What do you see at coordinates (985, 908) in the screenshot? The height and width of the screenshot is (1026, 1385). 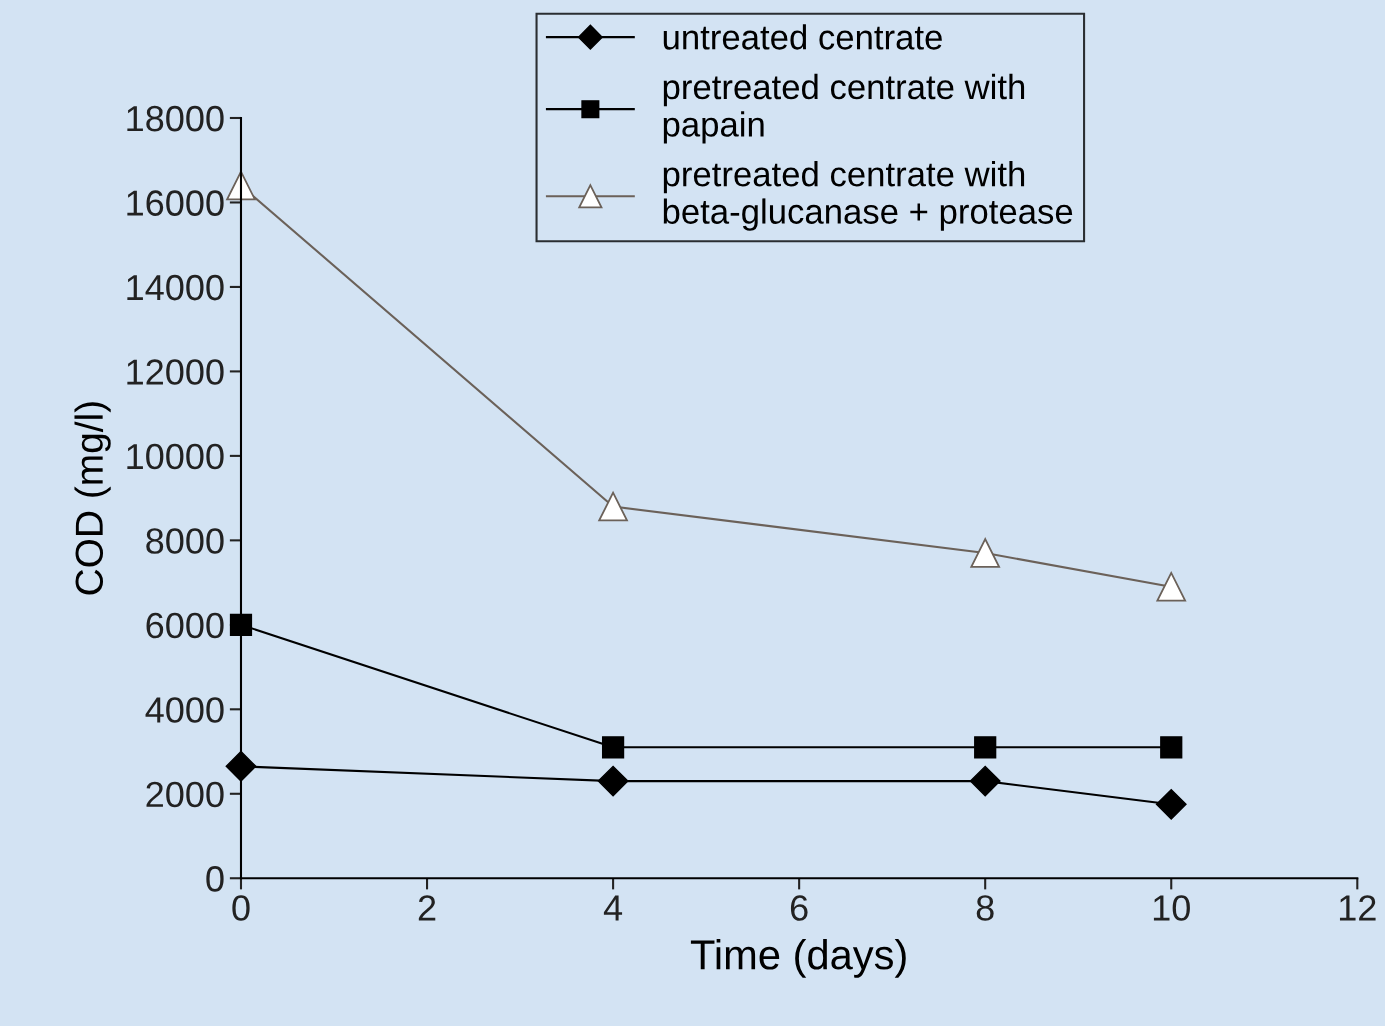 I see `x-tick-label: 8` at bounding box center [985, 908].